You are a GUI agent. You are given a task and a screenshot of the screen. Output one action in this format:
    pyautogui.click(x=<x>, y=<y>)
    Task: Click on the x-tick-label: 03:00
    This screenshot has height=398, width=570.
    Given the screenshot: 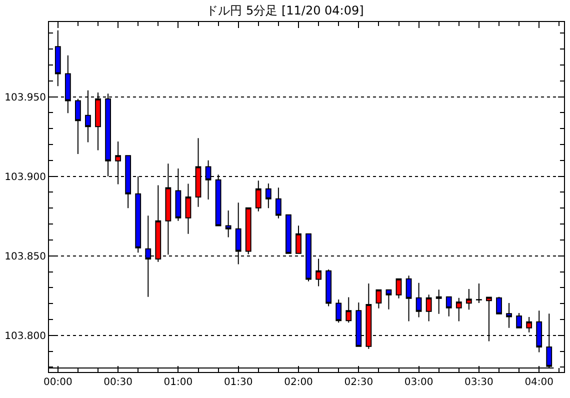 What is the action you would take?
    pyautogui.click(x=419, y=382)
    